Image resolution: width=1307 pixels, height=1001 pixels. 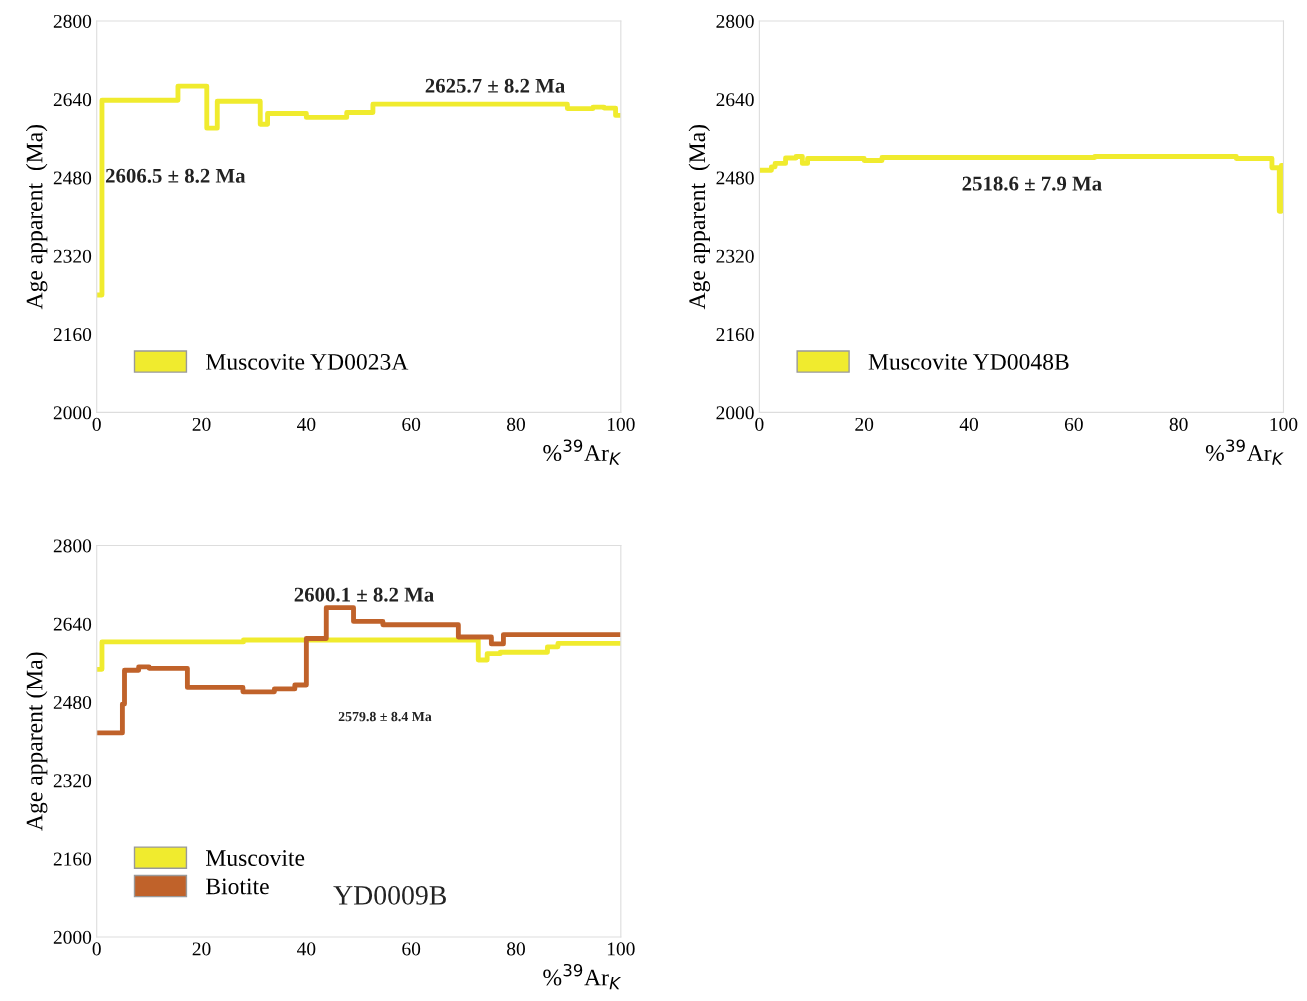 What do you see at coordinates (364, 594) in the screenshot?
I see `annotation: 2600.1 ± 8.2 Ma` at bounding box center [364, 594].